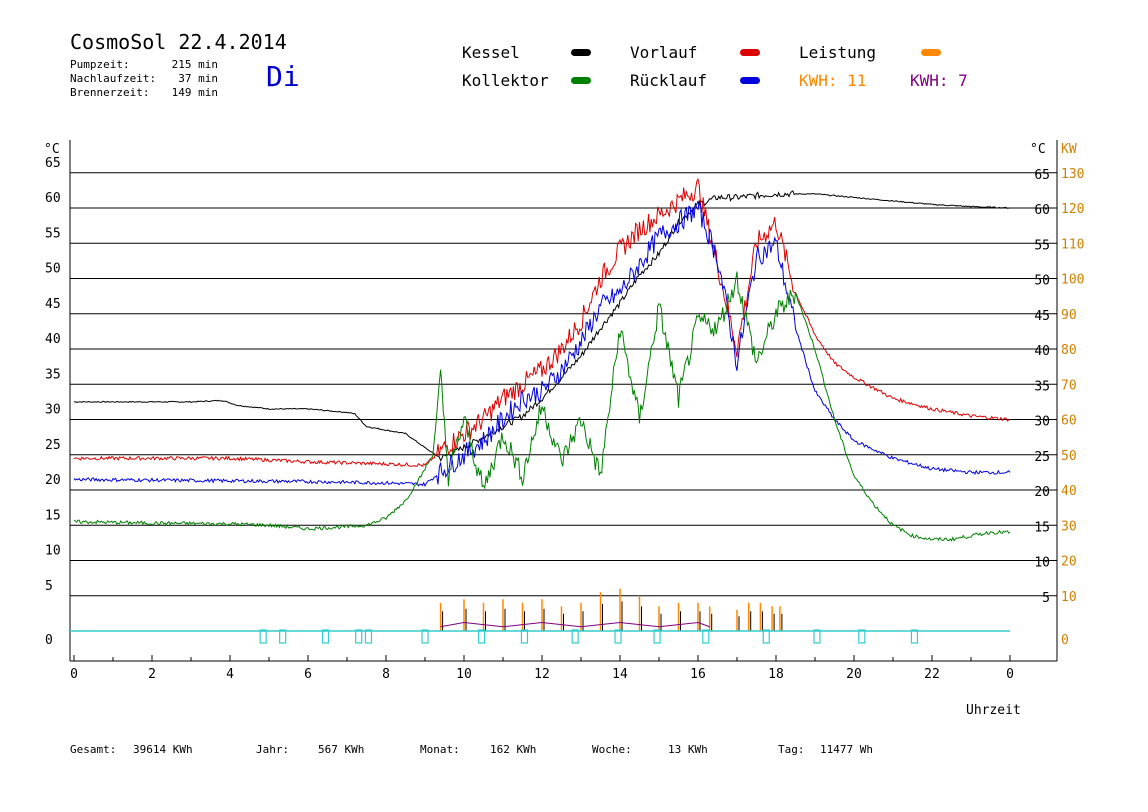 The height and width of the screenshot is (812, 1148). Describe the element at coordinates (1042, 457) in the screenshot. I see `y-tick-right-c: 25` at that location.